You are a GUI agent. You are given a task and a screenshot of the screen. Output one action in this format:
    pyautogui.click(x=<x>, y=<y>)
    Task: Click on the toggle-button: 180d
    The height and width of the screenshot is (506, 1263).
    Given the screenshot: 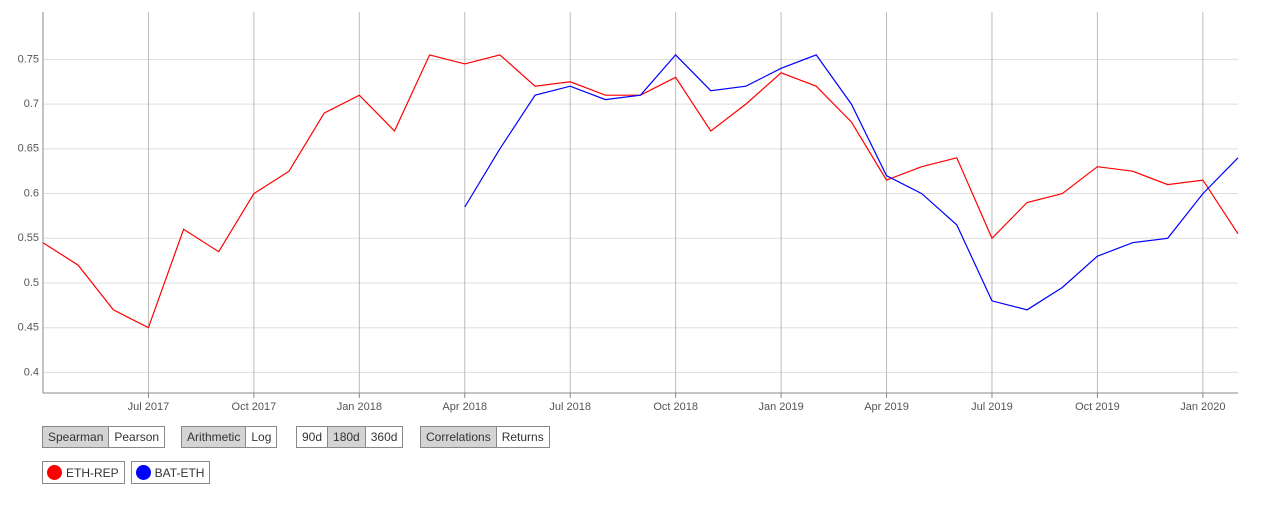 What is the action you would take?
    pyautogui.click(x=347, y=437)
    